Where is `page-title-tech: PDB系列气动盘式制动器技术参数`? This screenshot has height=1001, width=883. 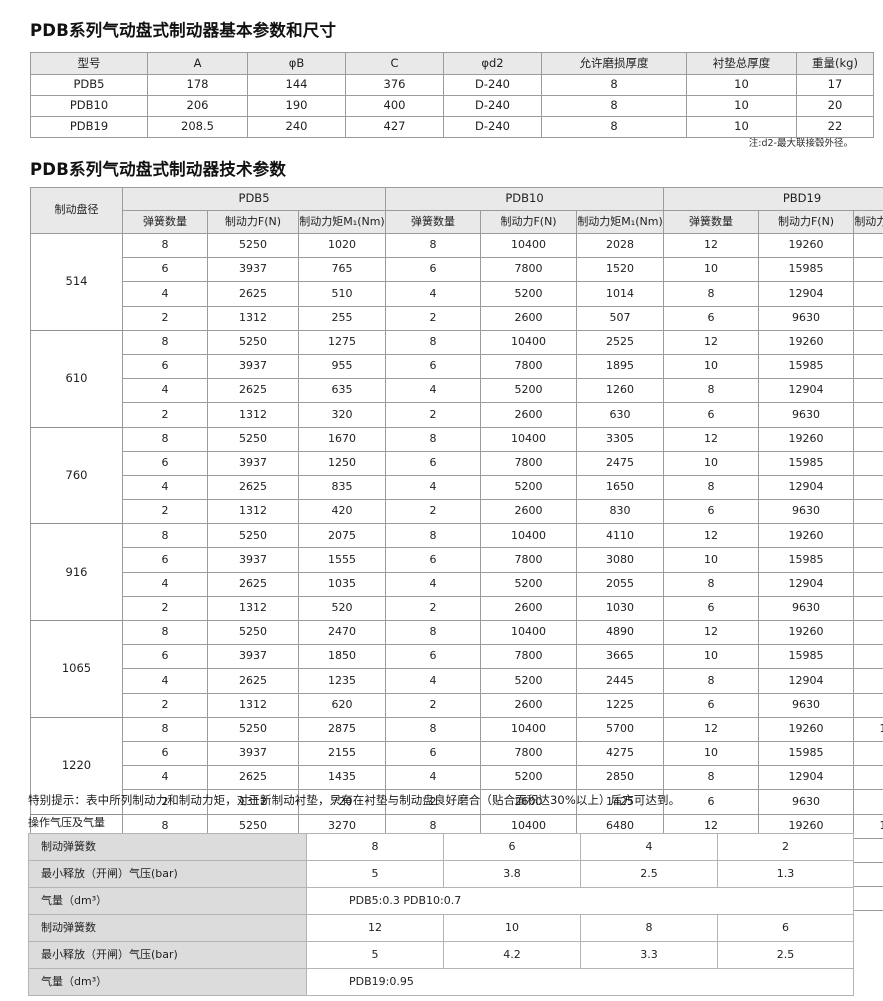
page-title-tech: PDB系列气动盘式制动器技术参数 is located at coordinates (158, 169).